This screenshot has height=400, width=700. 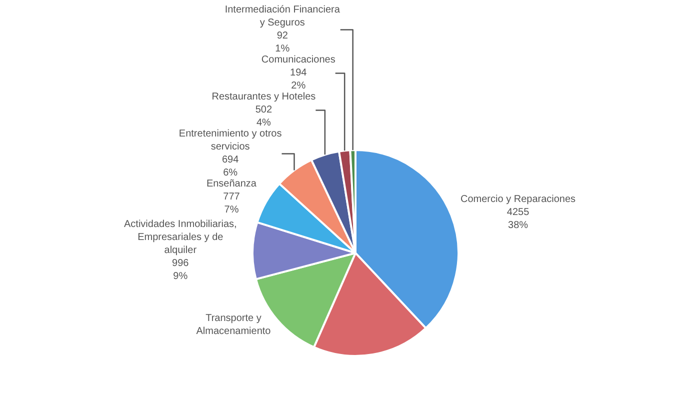 What do you see at coordinates (181, 270) in the screenshot?
I see `data-label: 996 9%` at bounding box center [181, 270].